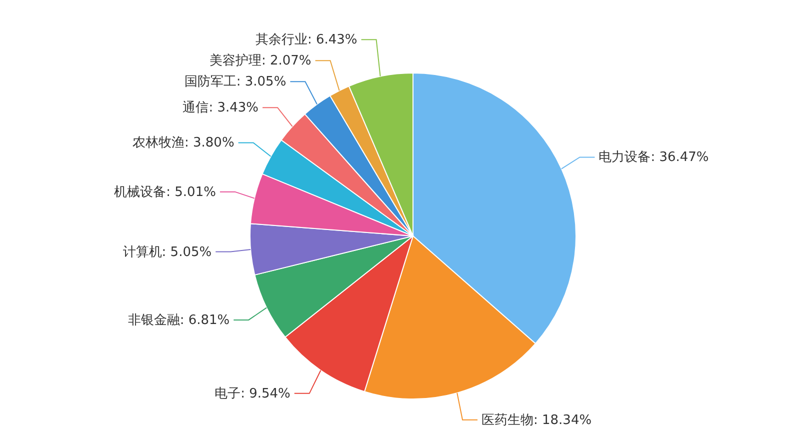  I want to click on value: : 3.05%, so click(261, 82).